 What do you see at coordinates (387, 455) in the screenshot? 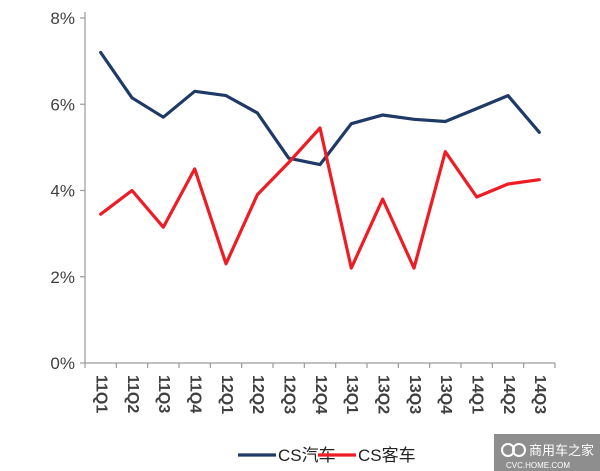
I see `legend-label-2: CS客车` at bounding box center [387, 455].